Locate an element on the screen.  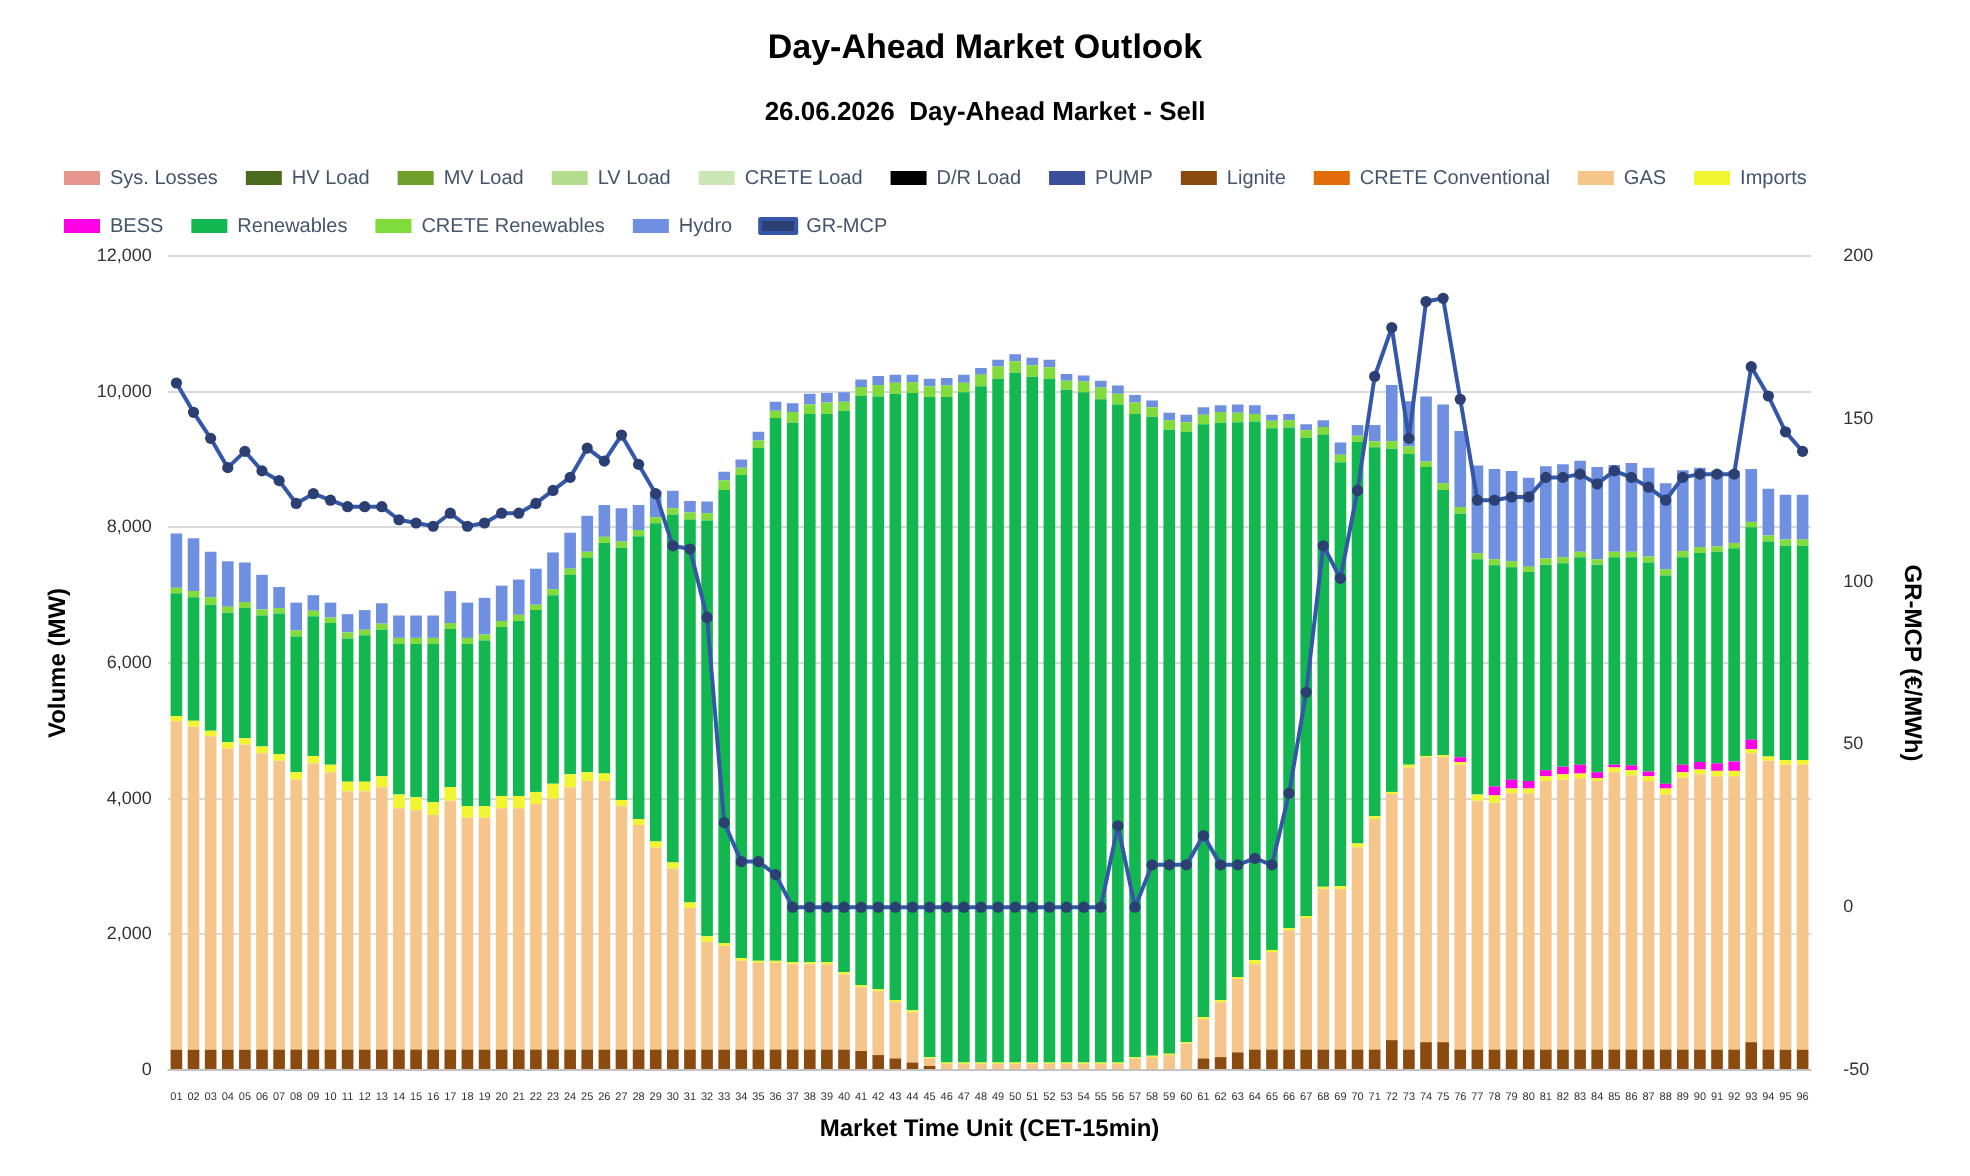
legend-label: HV Load is located at coordinates (330, 178).